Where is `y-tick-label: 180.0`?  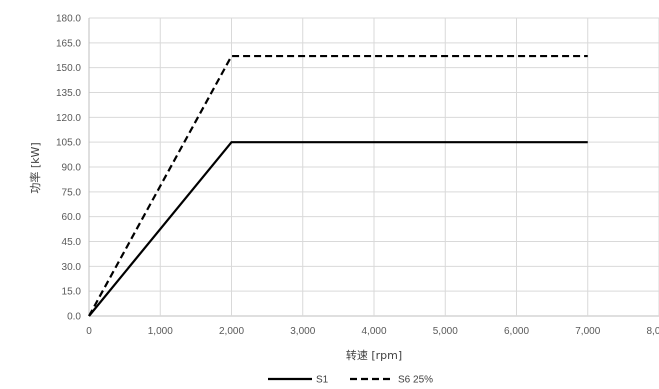 y-tick-label: 180.0 is located at coordinates (68, 19).